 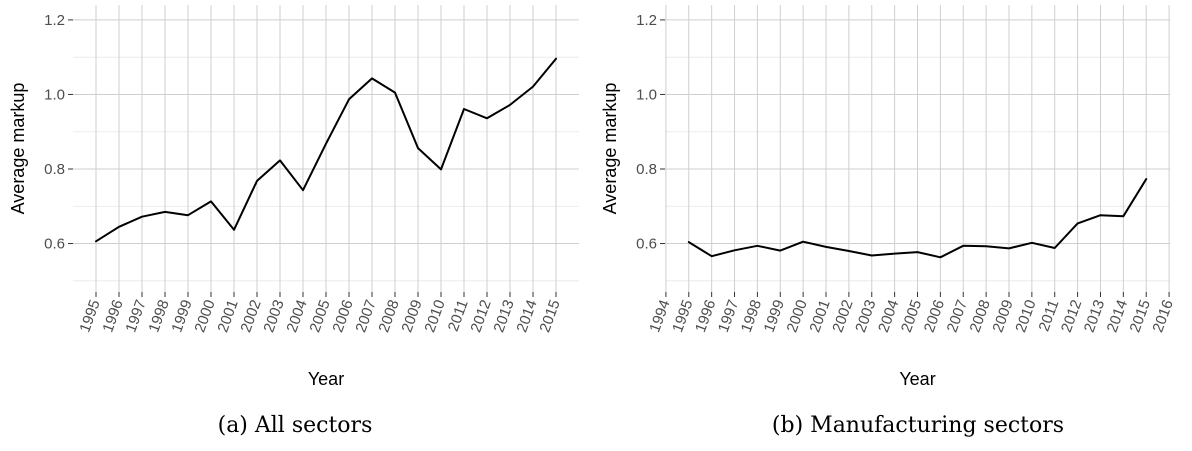 What do you see at coordinates (1162, 316) in the screenshot?
I see `x-tick-label: 2016` at bounding box center [1162, 316].